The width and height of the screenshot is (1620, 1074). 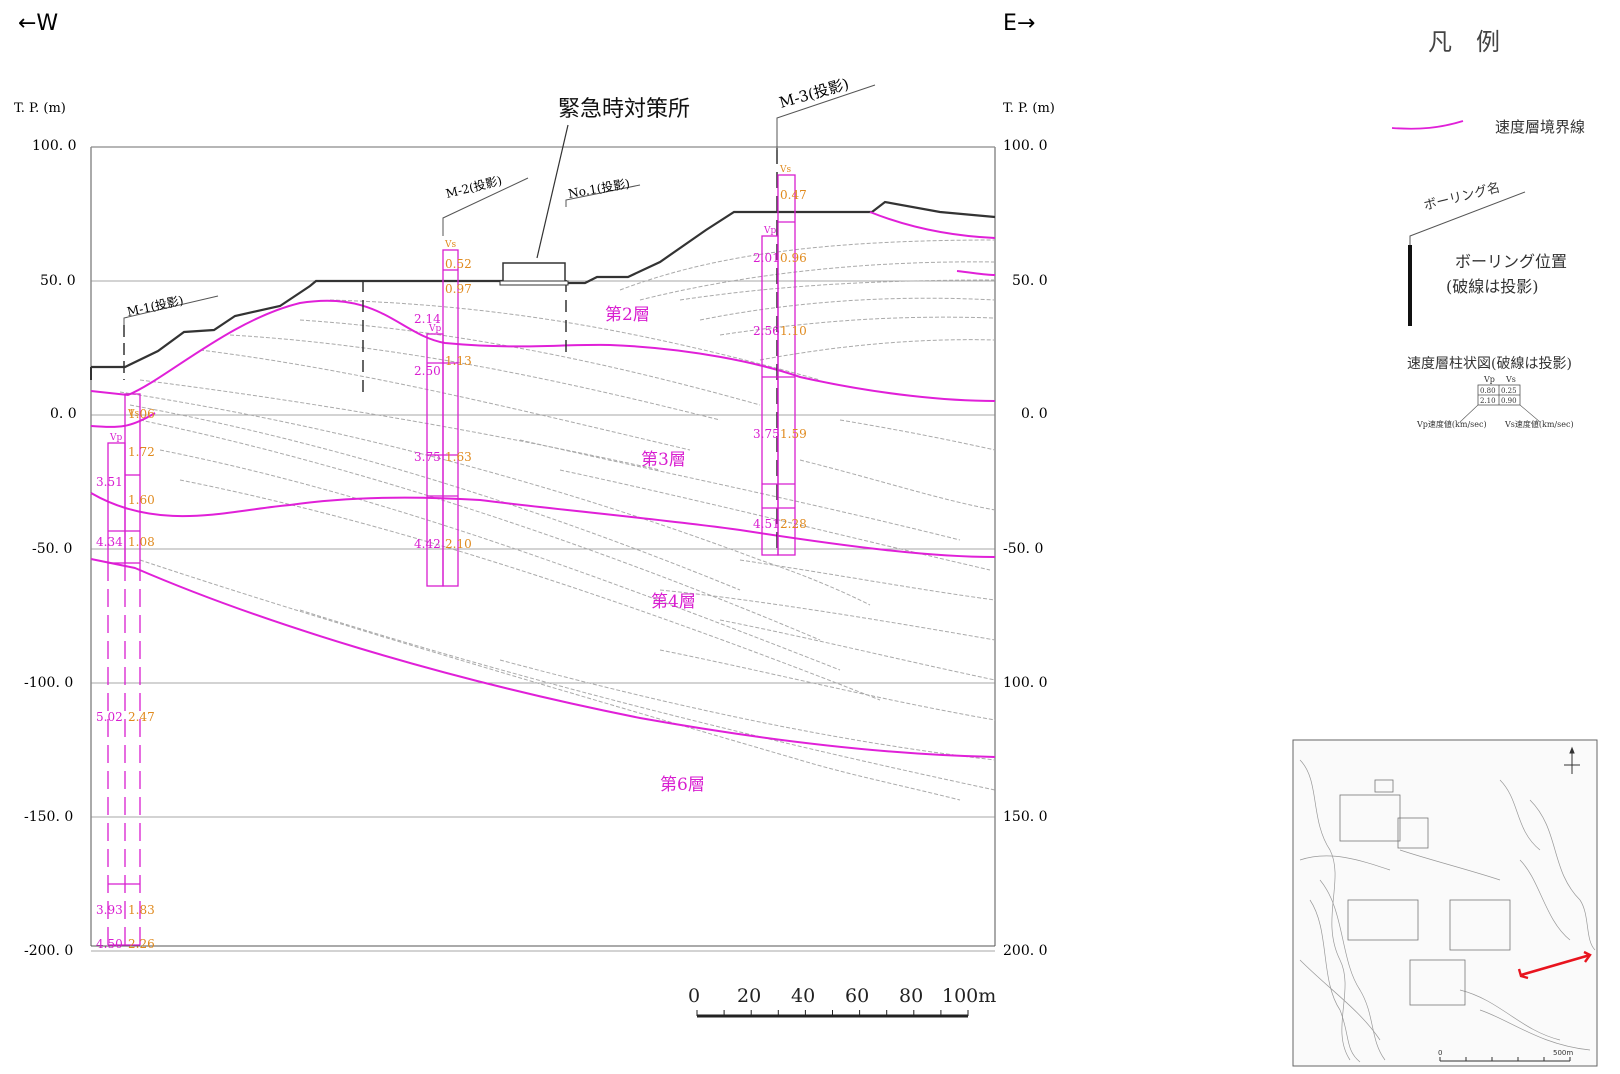 What do you see at coordinates (769, 231) in the screenshot?
I see `m3-vp-header: Vp` at bounding box center [769, 231].